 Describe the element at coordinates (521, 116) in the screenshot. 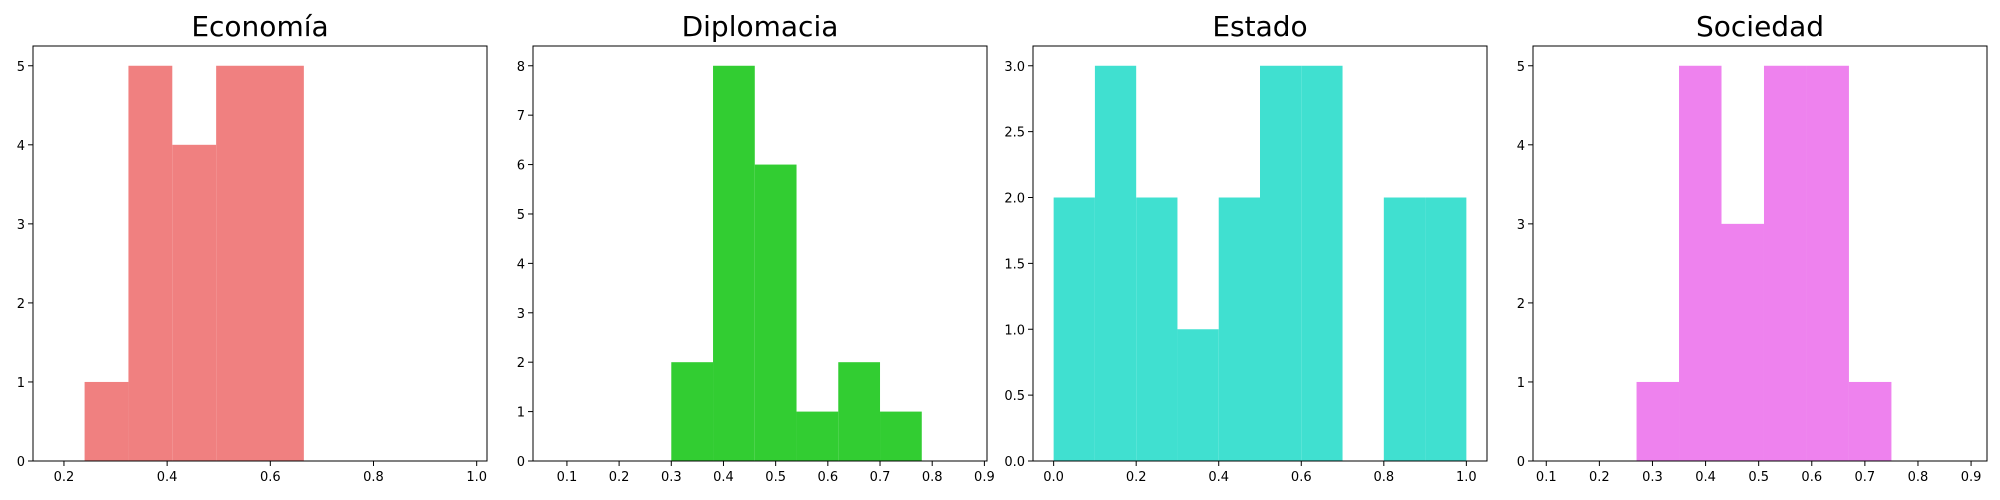

I see `y-tick-label: 7` at that location.